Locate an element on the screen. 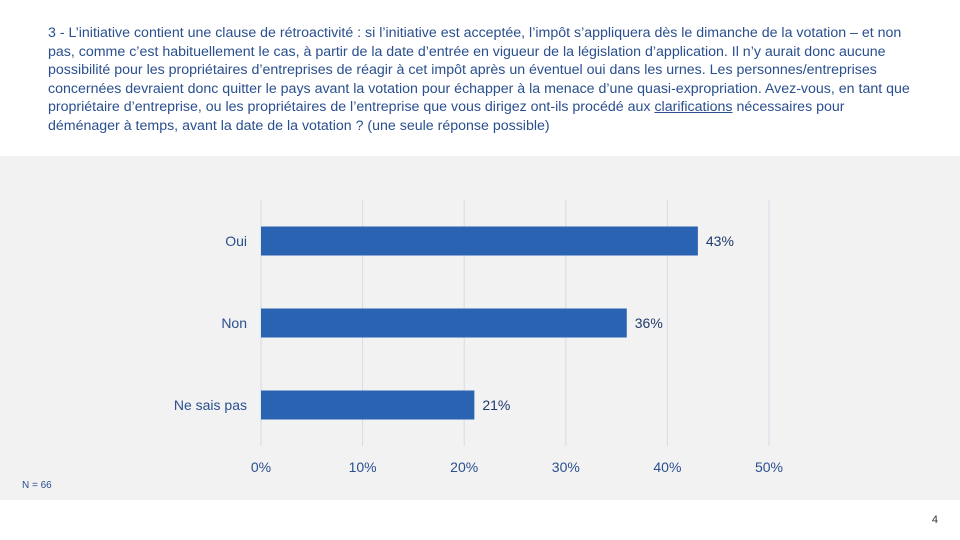 The image size is (960, 540). category-label: Non is located at coordinates (234, 323).